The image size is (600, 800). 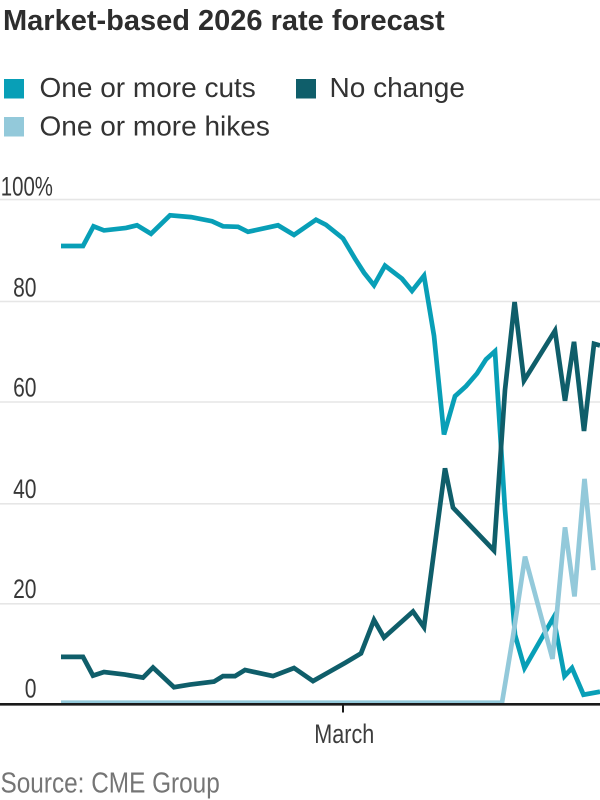 I want to click on svg-text: One or more cuts, so click(x=148, y=87).